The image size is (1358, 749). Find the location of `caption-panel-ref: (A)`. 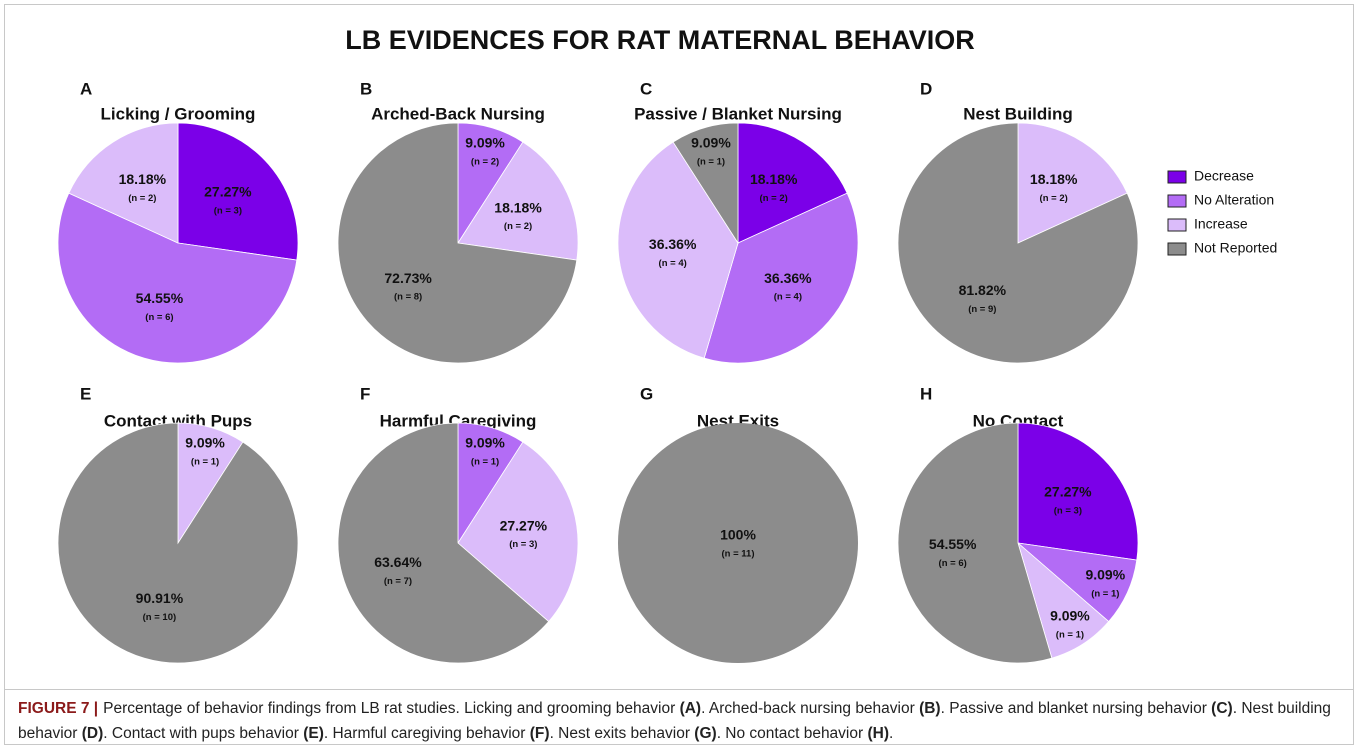

caption-panel-ref: (A) is located at coordinates (690, 708).